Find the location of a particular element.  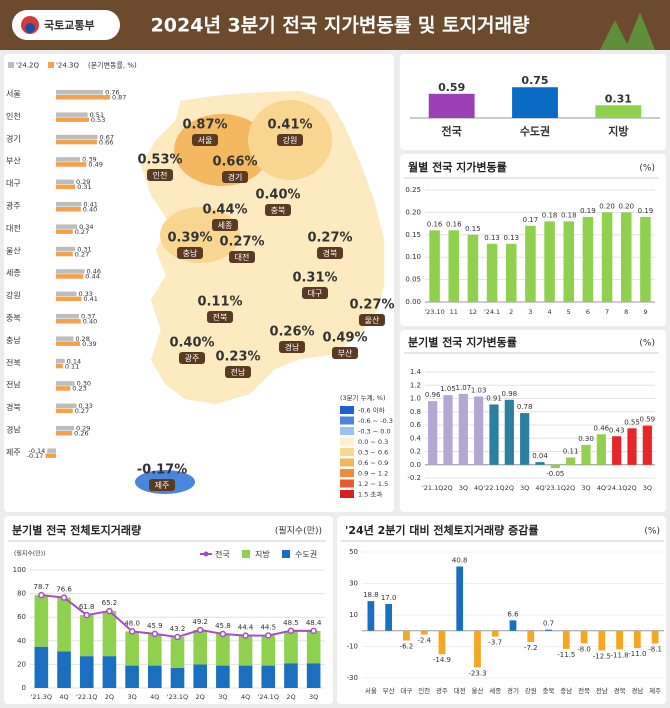

x-tick-label: 7 is located at coordinates (607, 312).